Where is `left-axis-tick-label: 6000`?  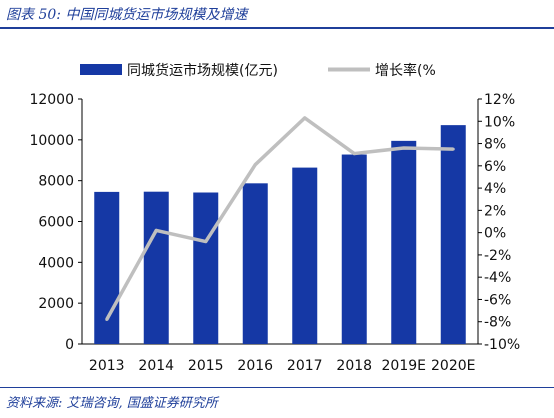
left-axis-tick-label: 6000 is located at coordinates (56, 223).